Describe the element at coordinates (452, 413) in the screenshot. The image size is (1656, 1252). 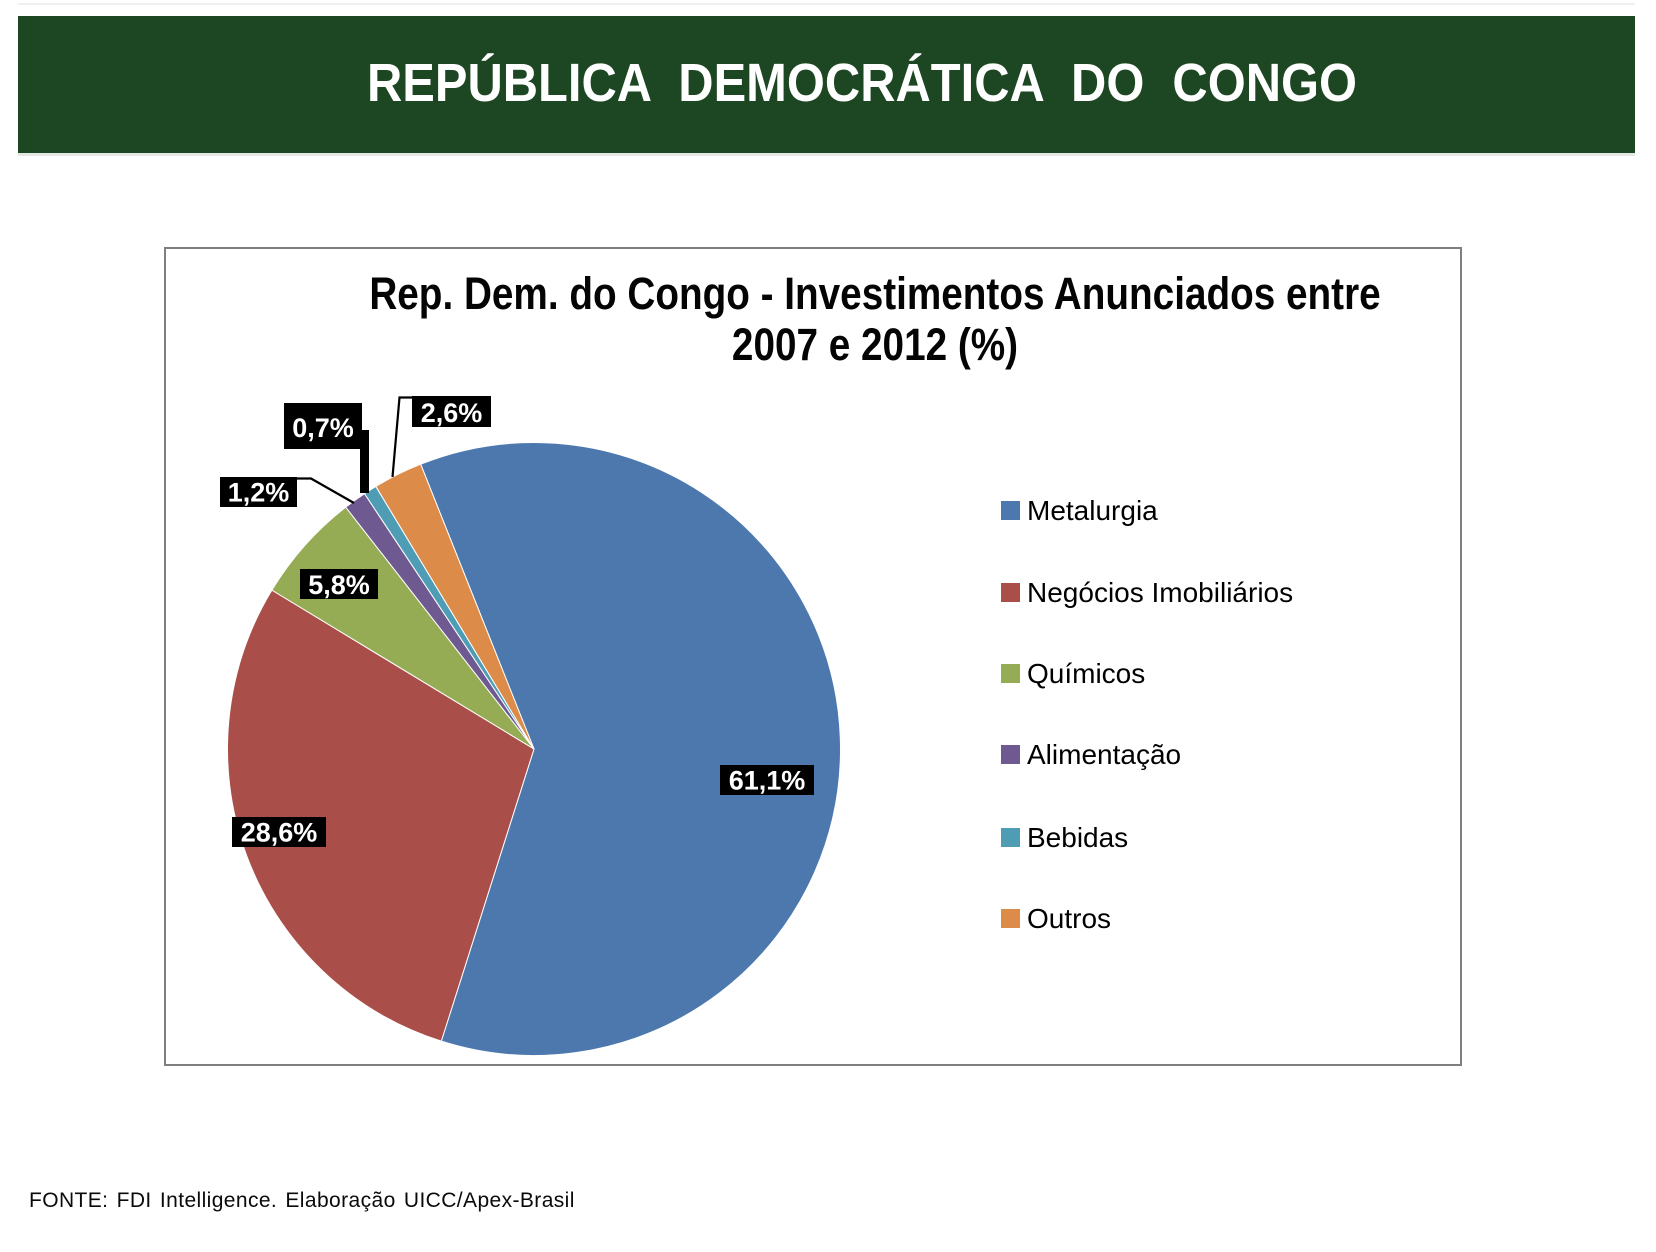
I see `svg-text: 2,6%` at that location.